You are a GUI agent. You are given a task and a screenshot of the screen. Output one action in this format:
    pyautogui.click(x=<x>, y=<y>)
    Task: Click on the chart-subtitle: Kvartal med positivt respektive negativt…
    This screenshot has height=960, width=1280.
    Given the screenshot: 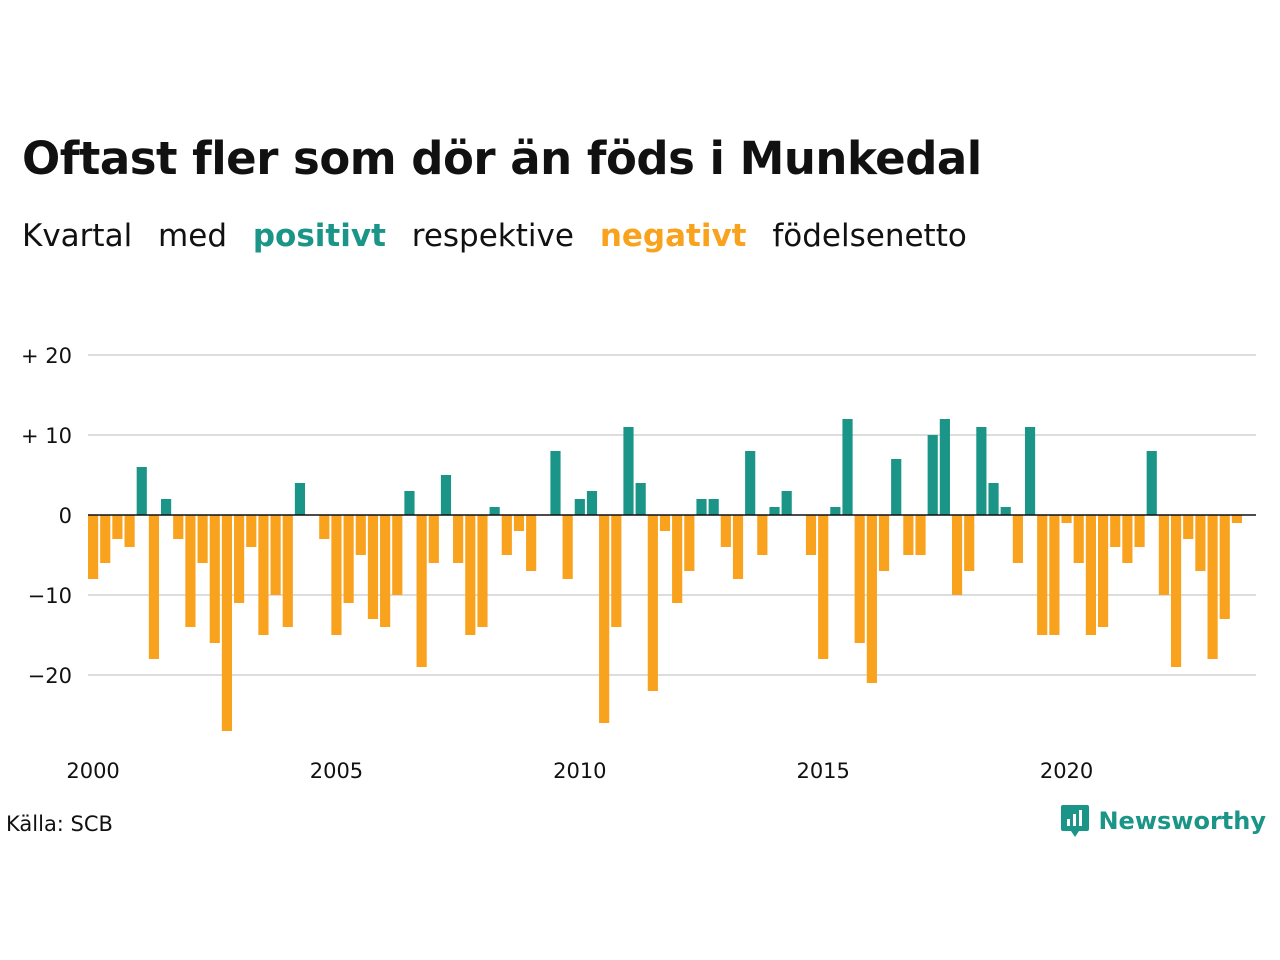 What is the action you would take?
    pyautogui.click(x=502, y=236)
    